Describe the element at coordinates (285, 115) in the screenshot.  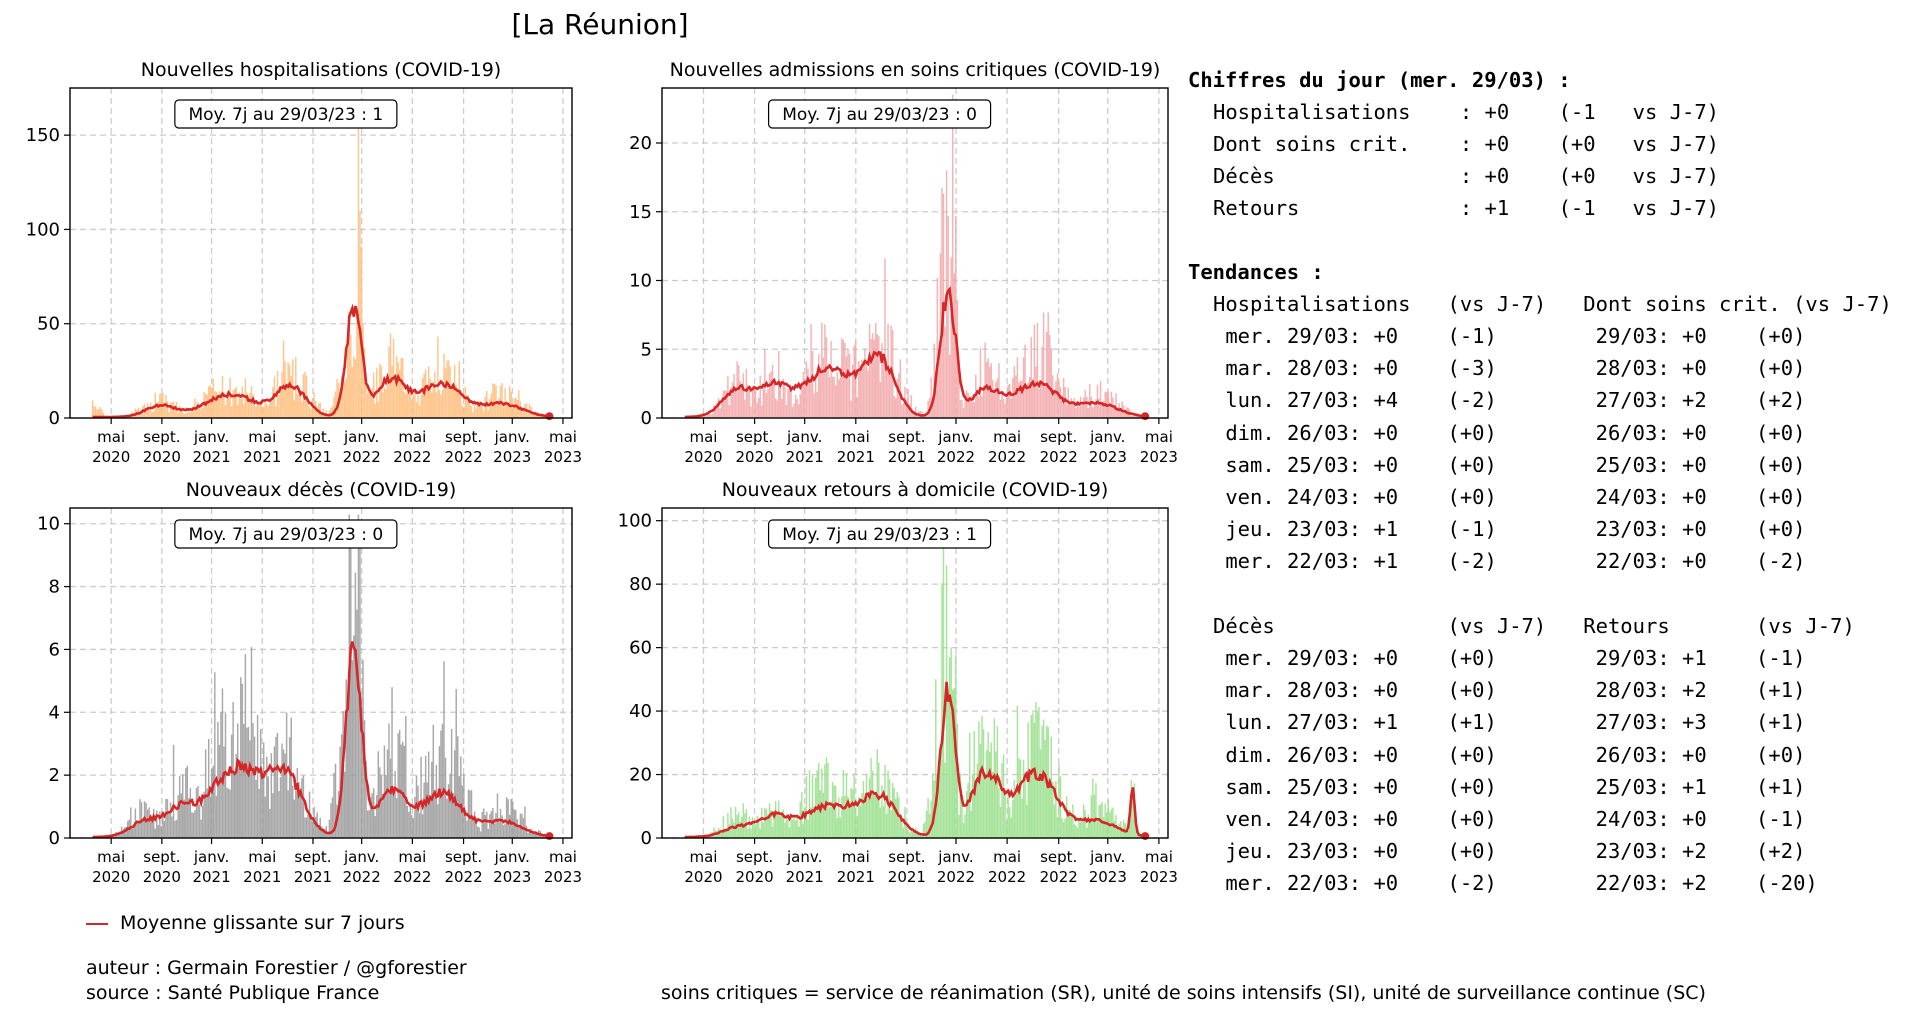
I see `average-box-label: Moy. 7j au 29/03/23 : 1` at that location.